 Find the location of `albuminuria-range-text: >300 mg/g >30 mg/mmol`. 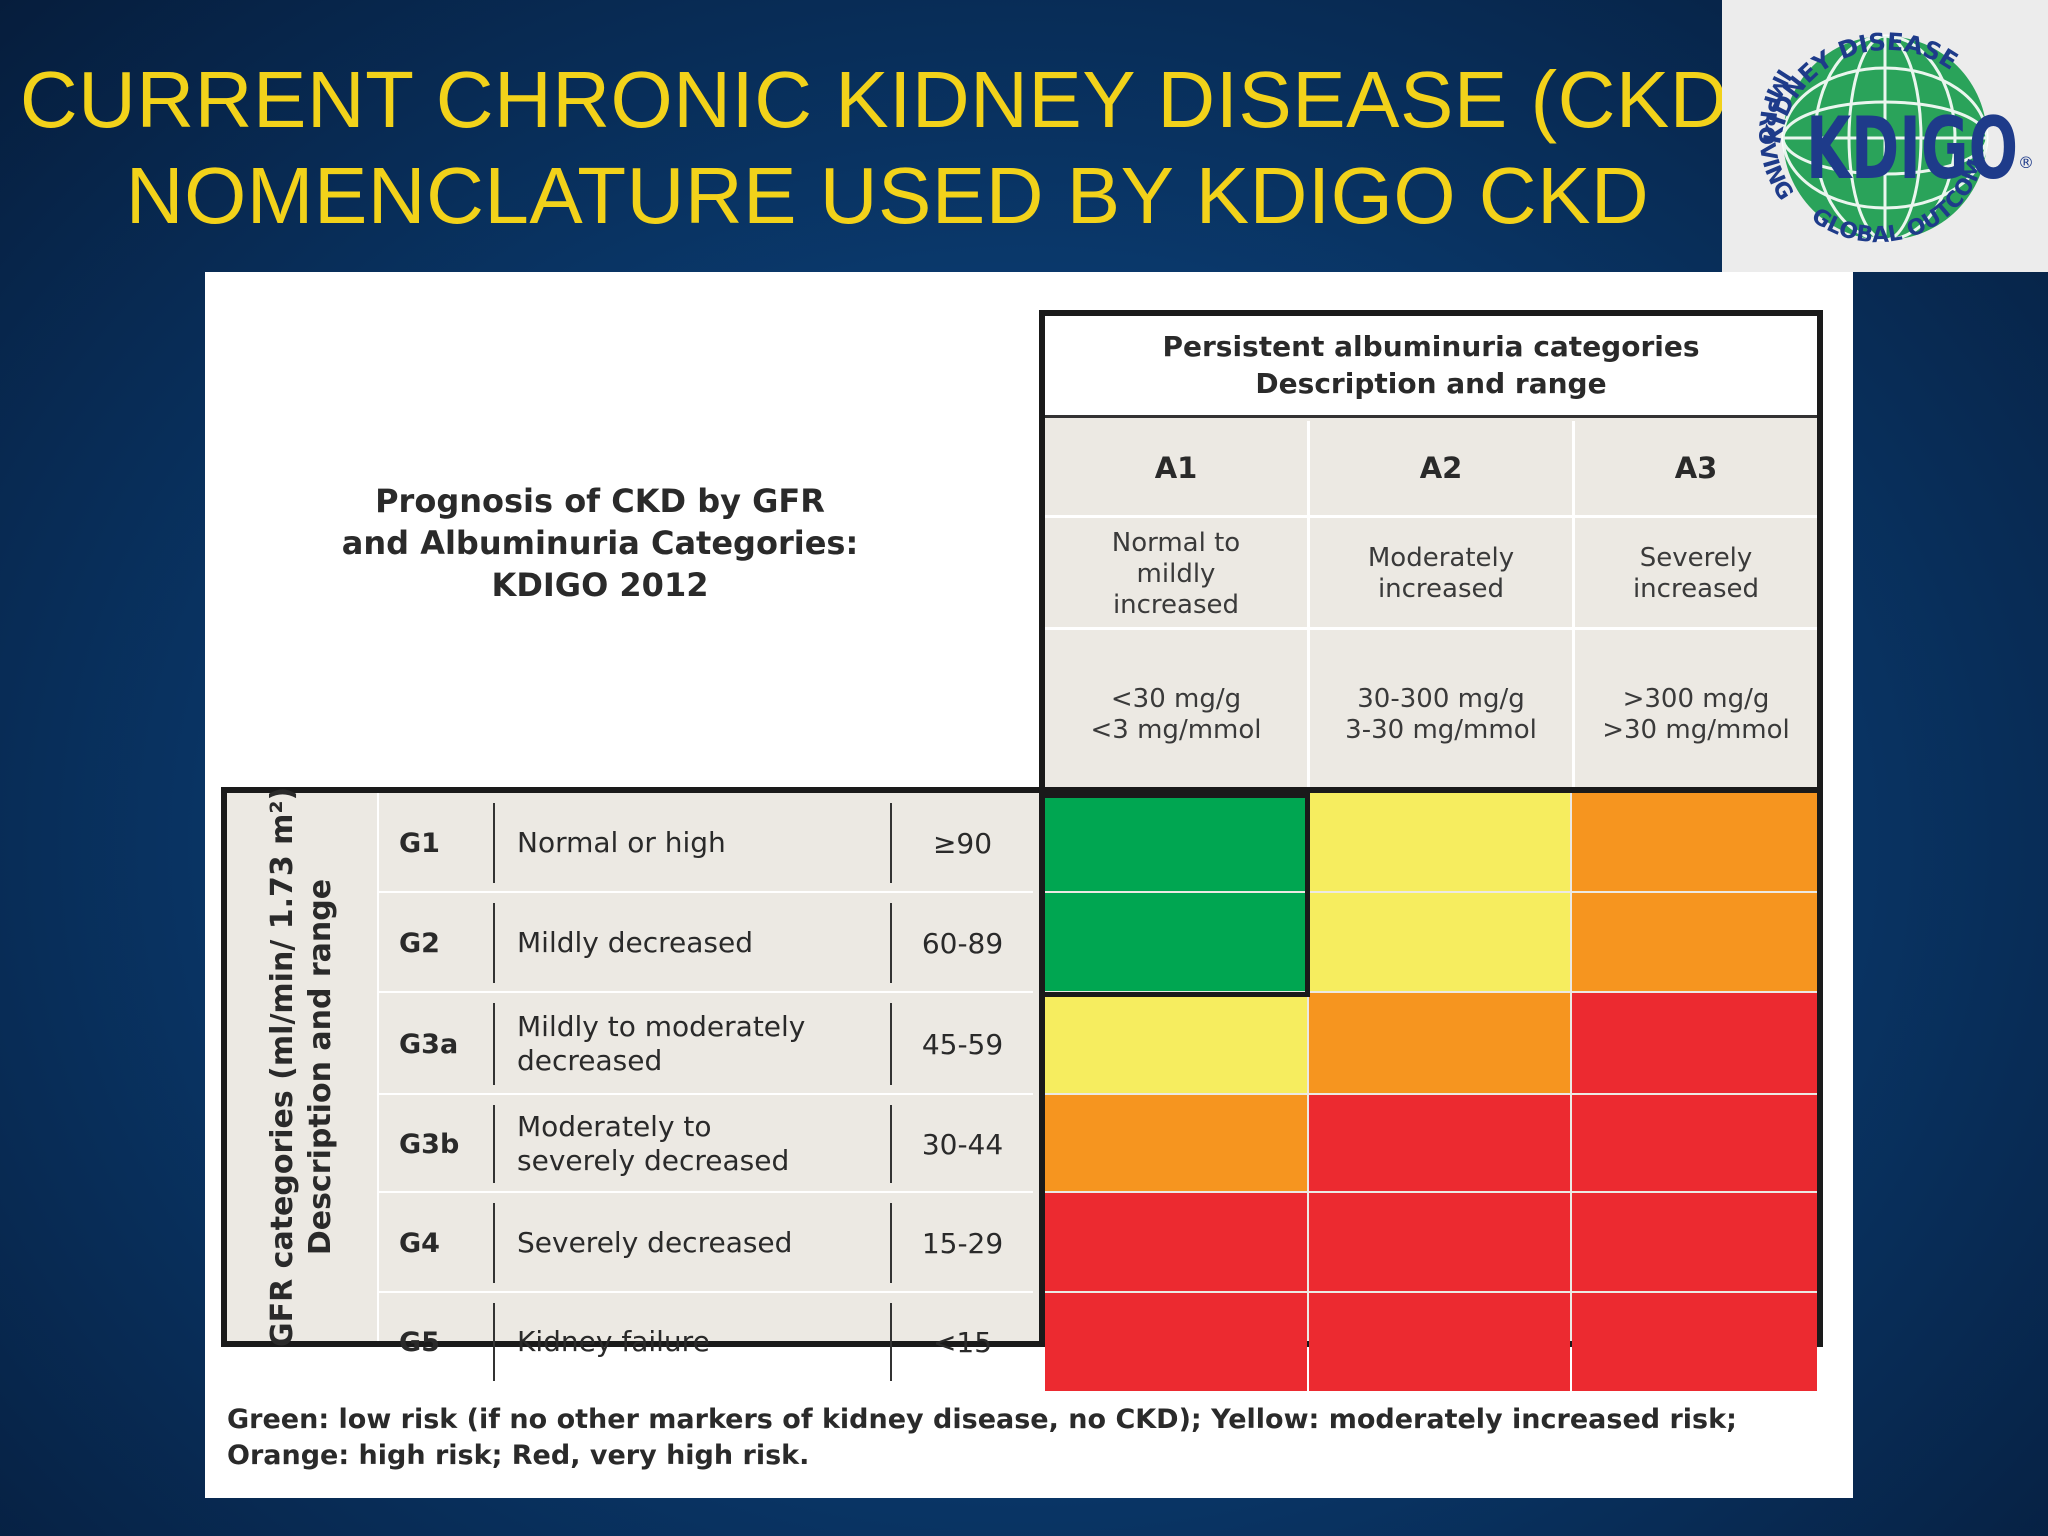

albuminuria-range-text: >300 mg/g >30 mg/mmol is located at coordinates (1696, 714).